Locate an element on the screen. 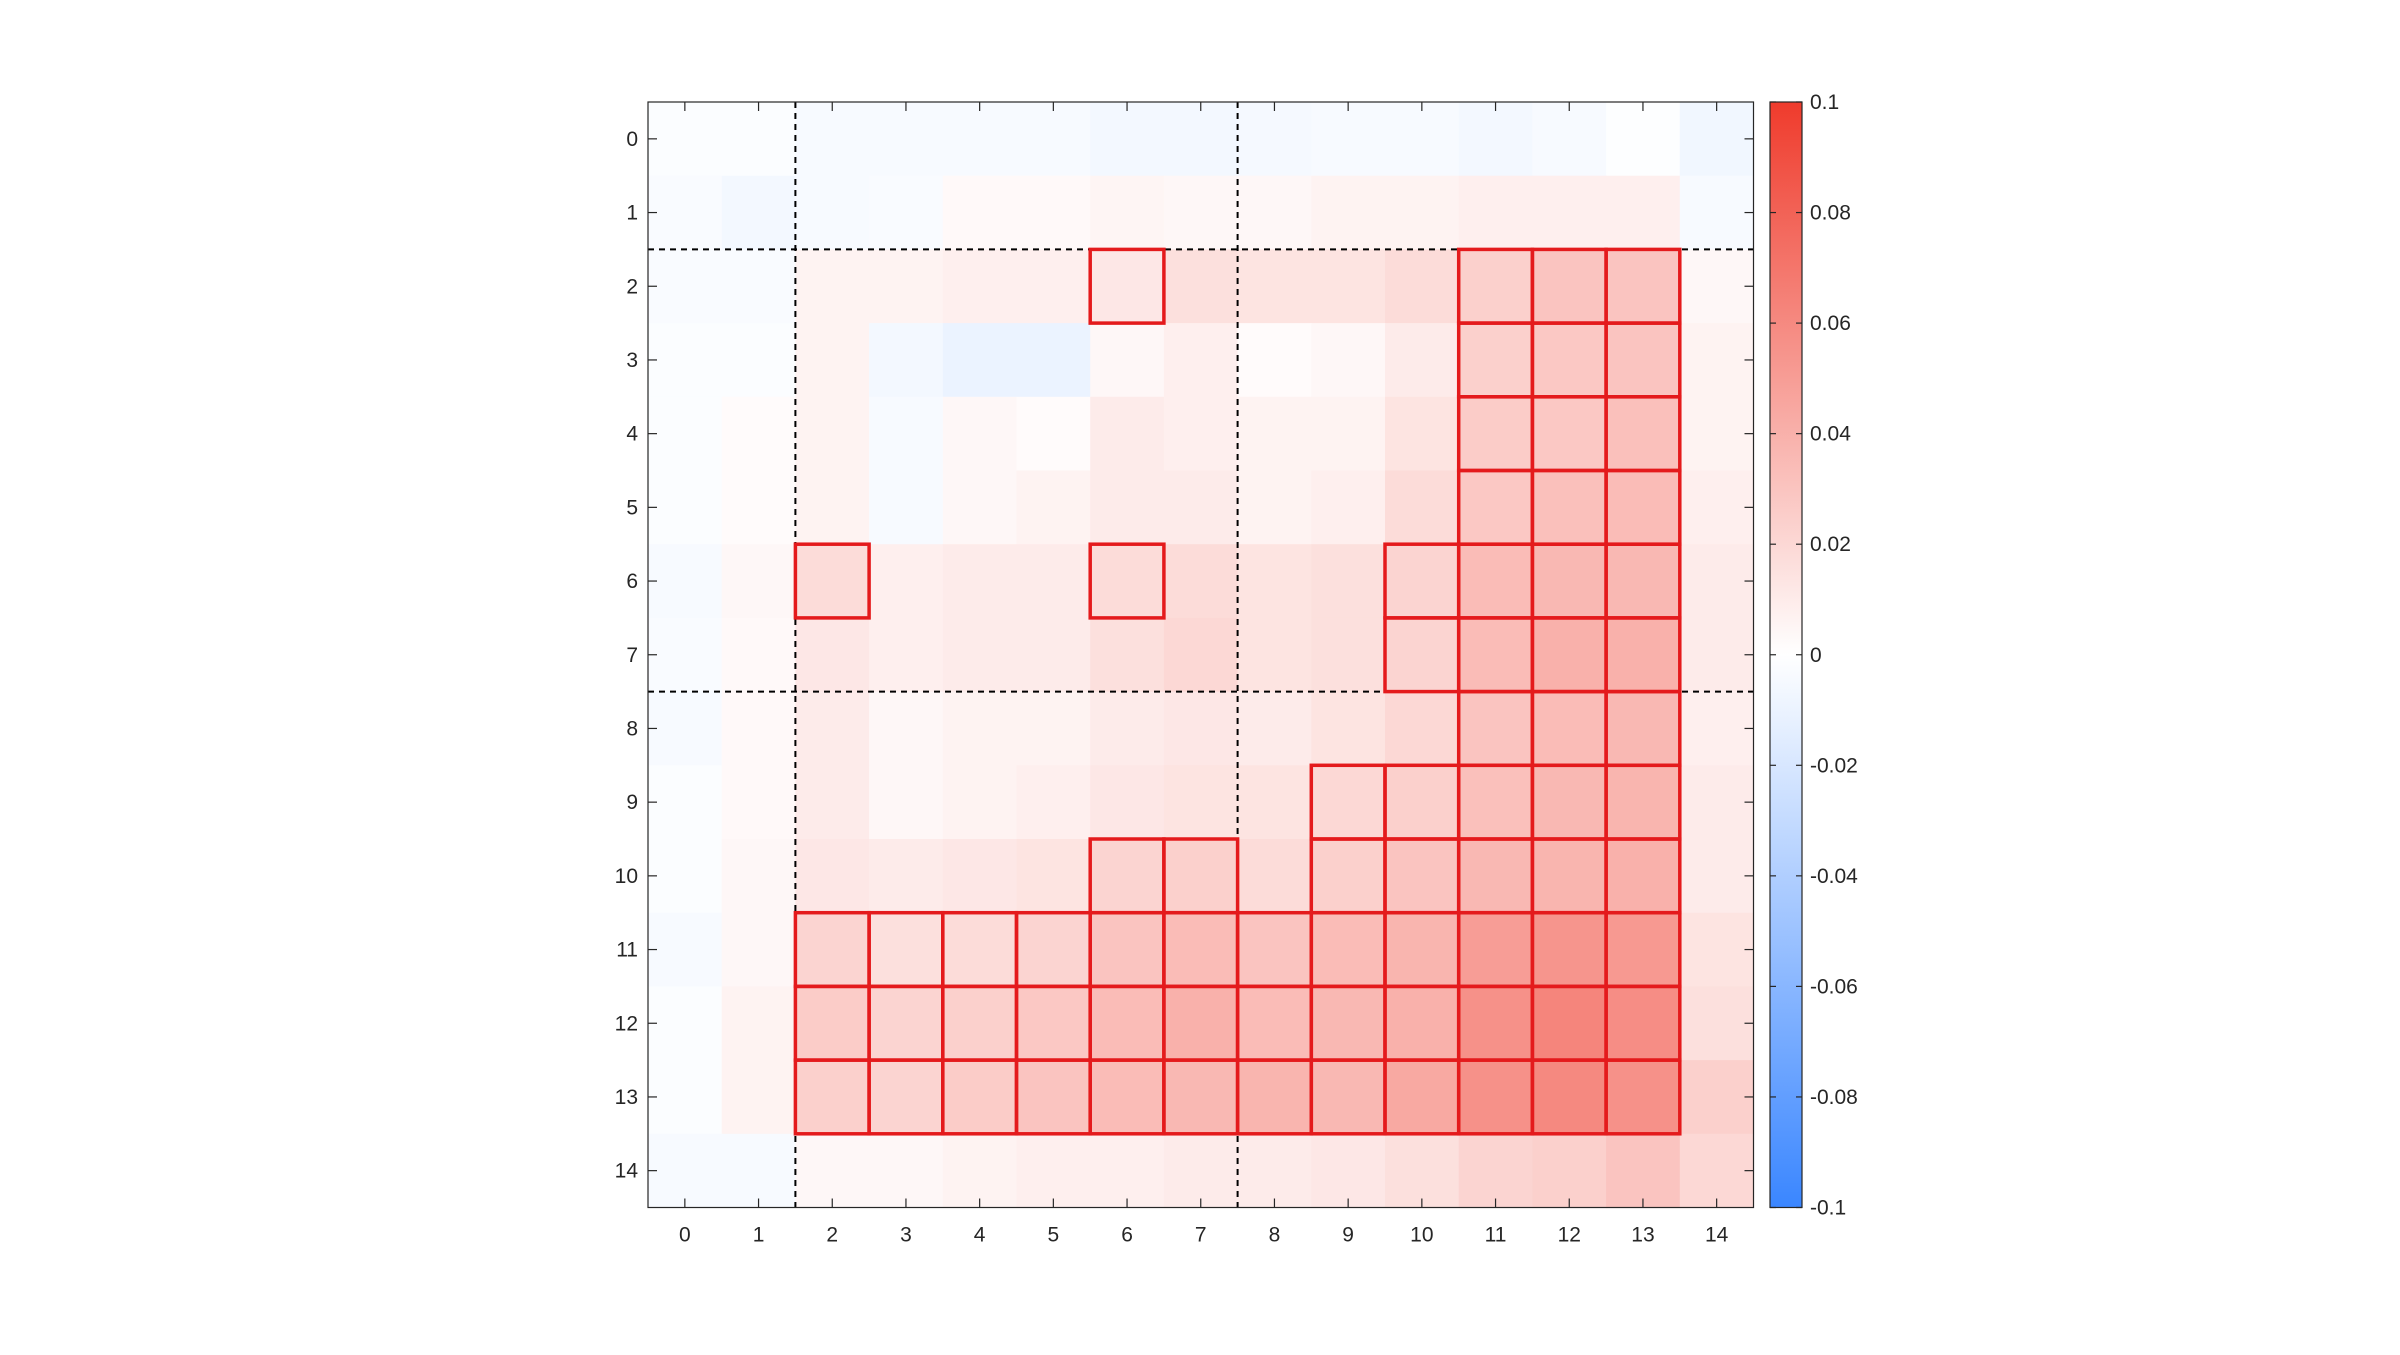 This screenshot has height=1355, width=2400. y-tick-label: 14 is located at coordinates (627, 1171).